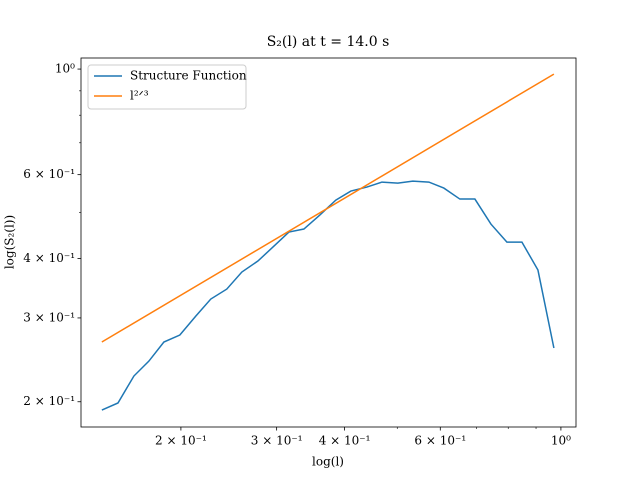 The image size is (640, 480). Describe the element at coordinates (49, 258) in the screenshot. I see `y-tick-label: 4 × 10⁻¹` at that location.